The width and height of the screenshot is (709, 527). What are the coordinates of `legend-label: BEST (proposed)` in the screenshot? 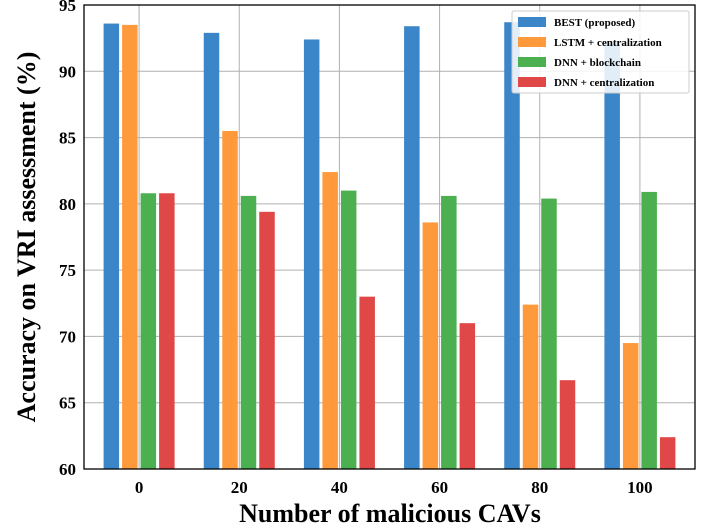 It's located at (595, 23).